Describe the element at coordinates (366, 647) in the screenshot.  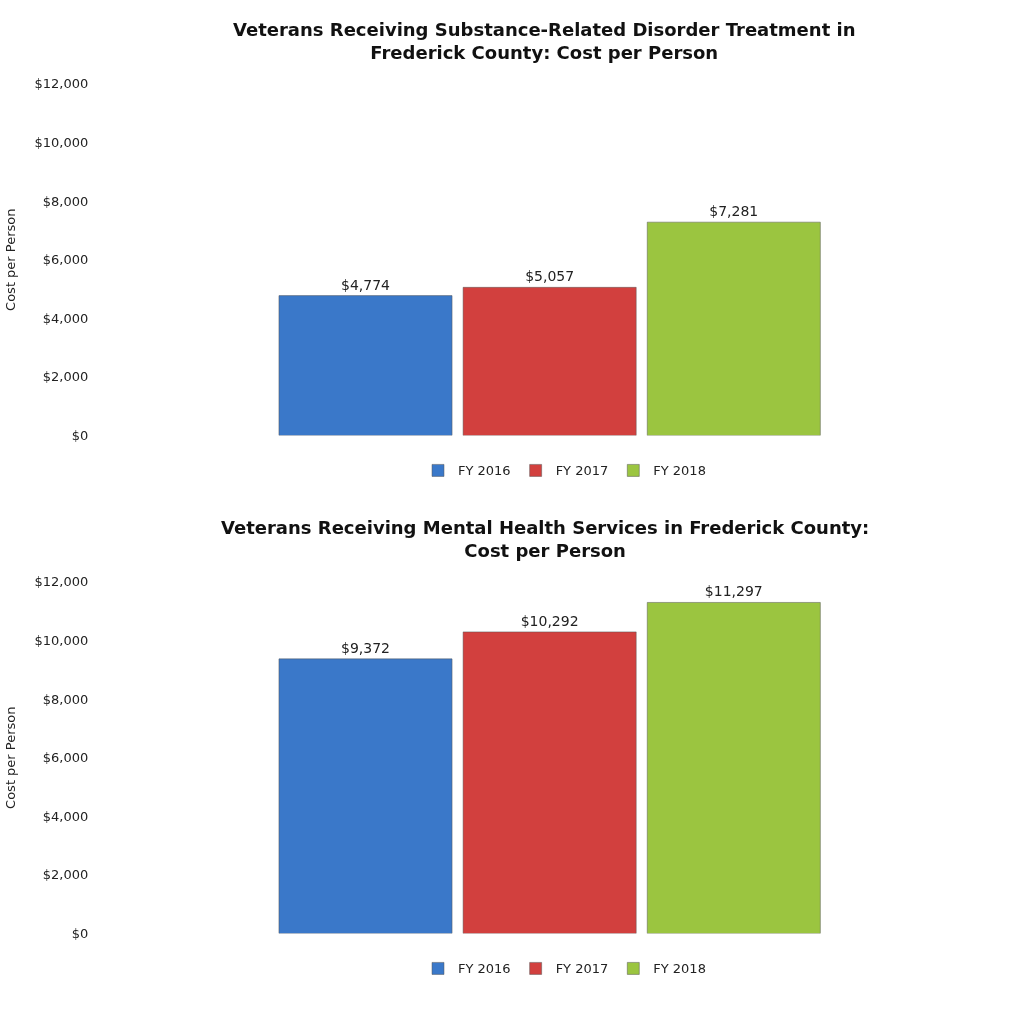
I see `data-label: $9,372` at that location.